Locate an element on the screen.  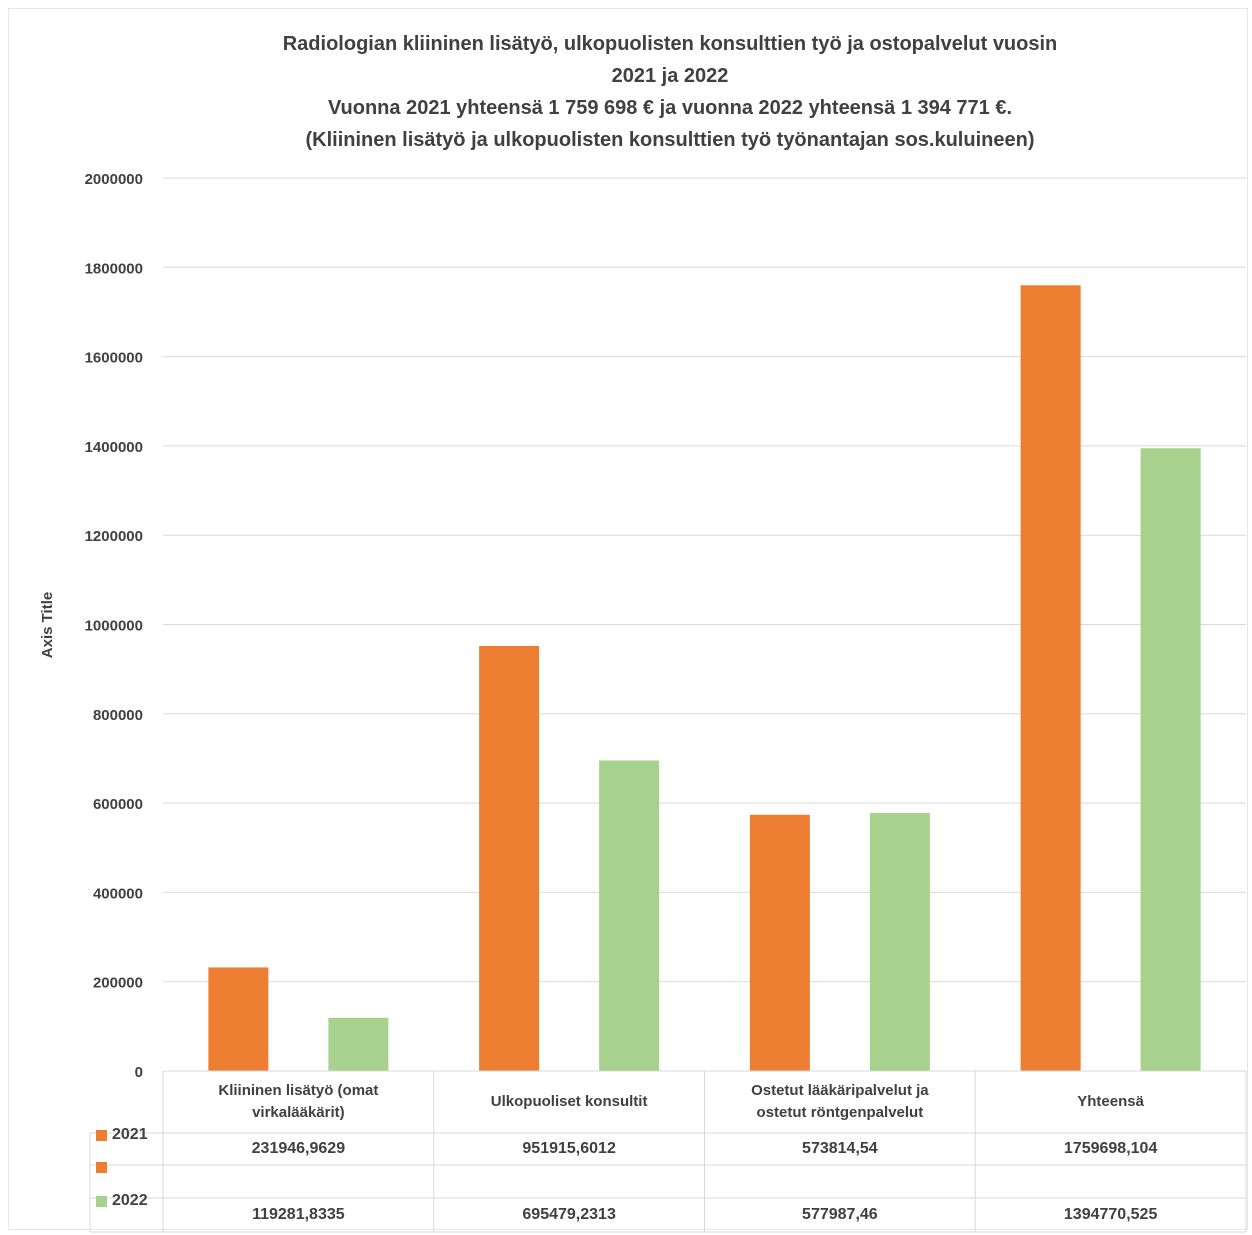
title-line-2: 2021 ja 2022 is located at coordinates (670, 76).